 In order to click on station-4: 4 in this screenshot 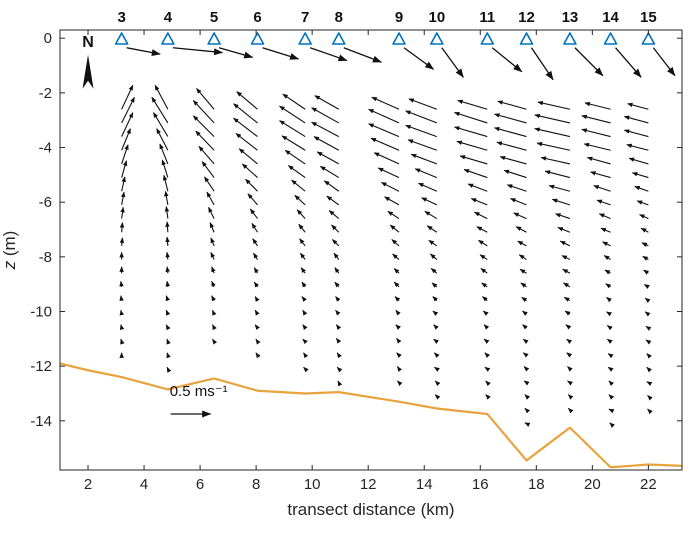, I will do `click(187, 191)`.